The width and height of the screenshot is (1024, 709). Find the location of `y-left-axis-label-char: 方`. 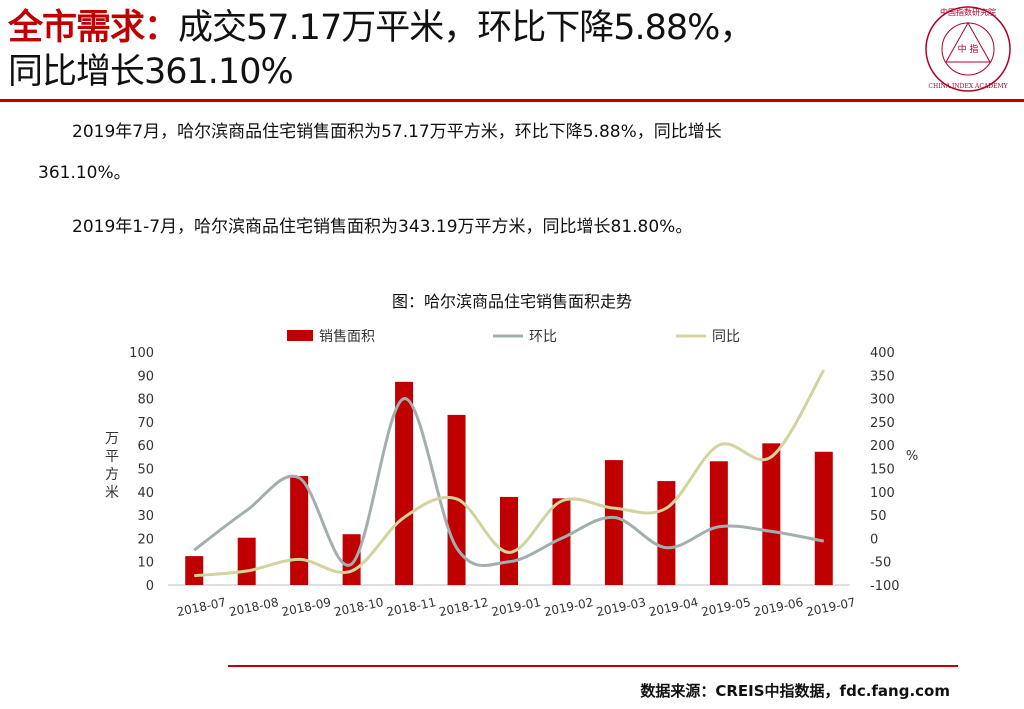

y-left-axis-label-char: 方 is located at coordinates (112, 475).